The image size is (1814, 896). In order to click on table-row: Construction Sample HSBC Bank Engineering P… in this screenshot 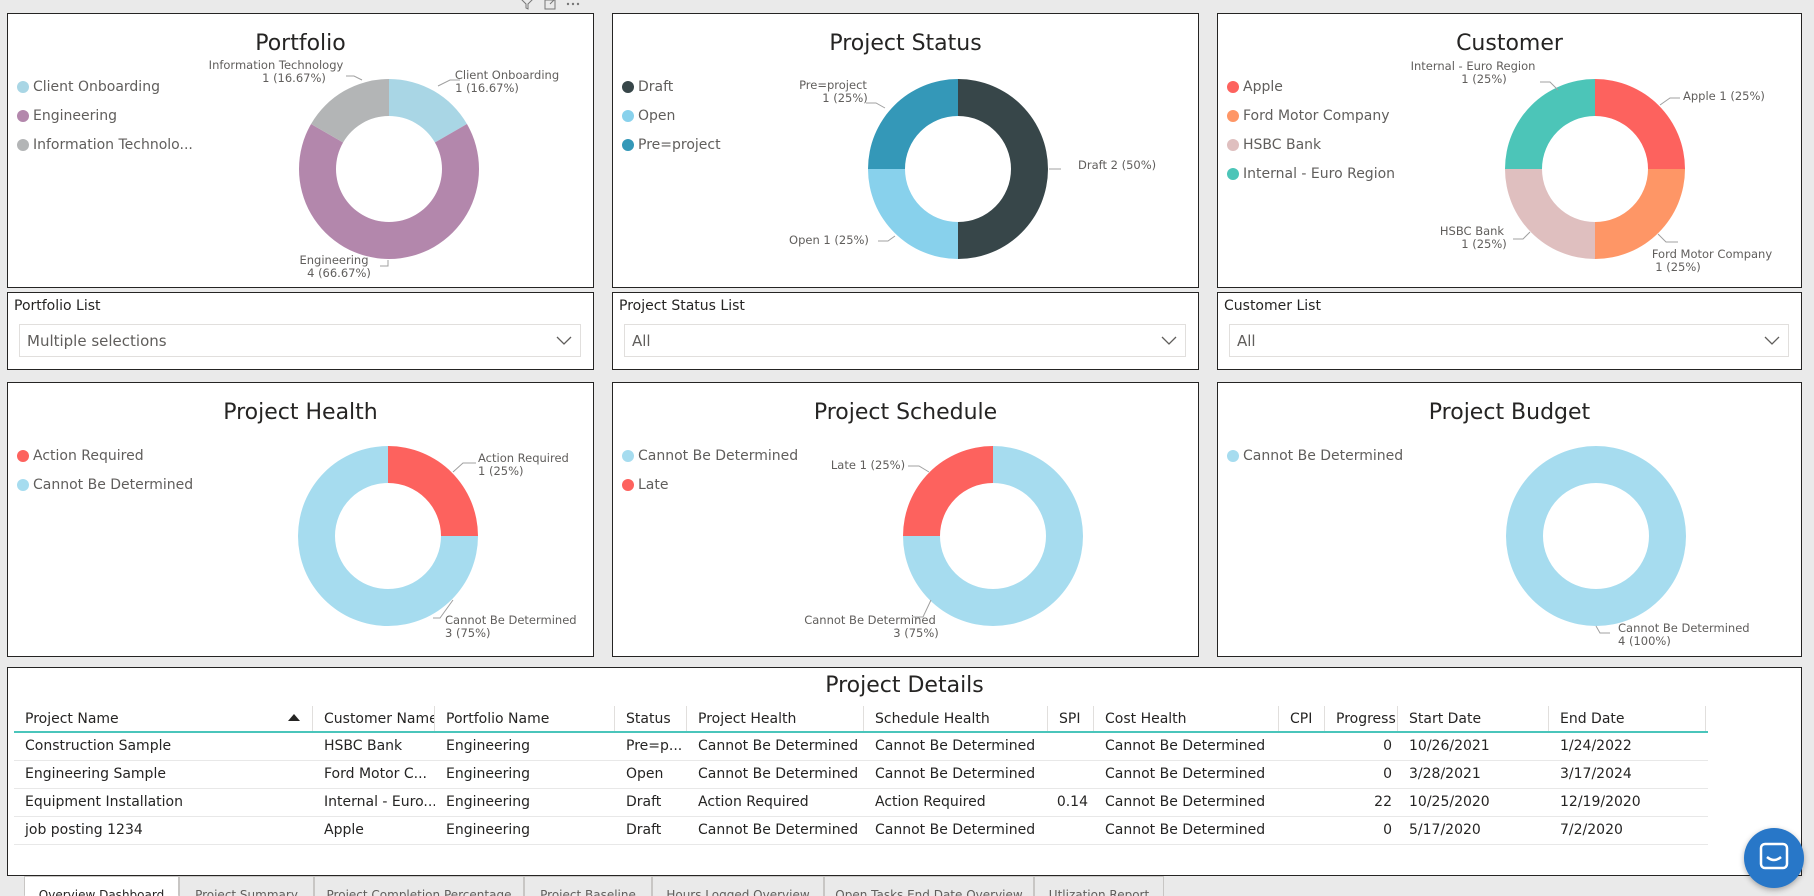, I will do `click(861, 747)`.